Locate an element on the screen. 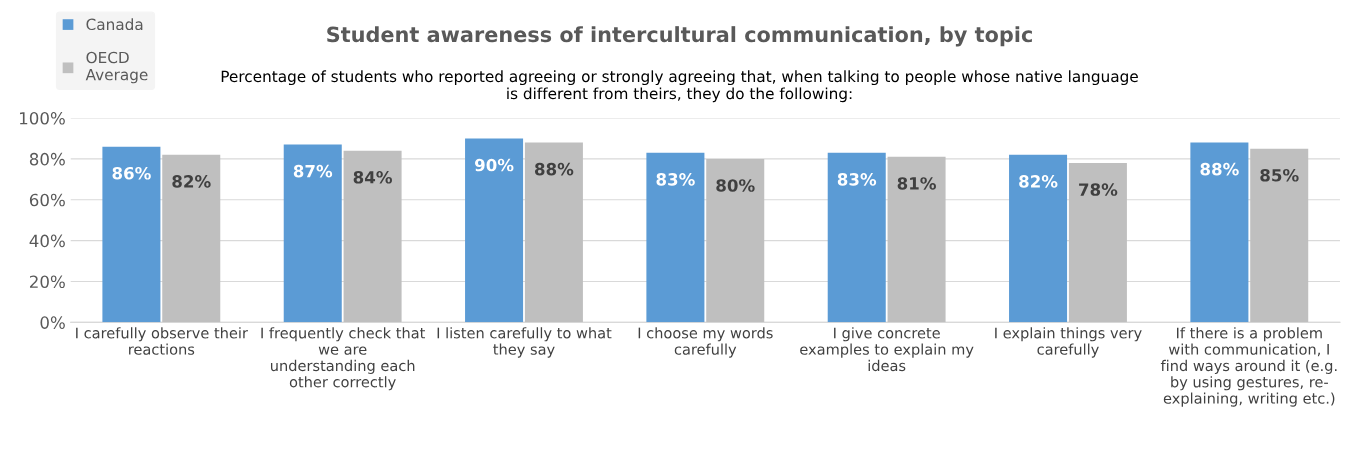  y-tick-label: 60% is located at coordinates (47, 200).